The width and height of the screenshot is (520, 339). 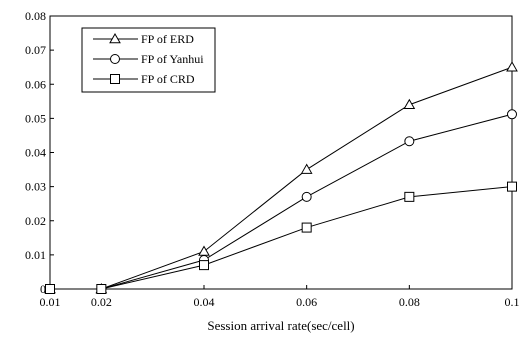 What do you see at coordinates (35, 221) in the screenshot?
I see `y-tick-label: 0.02` at bounding box center [35, 221].